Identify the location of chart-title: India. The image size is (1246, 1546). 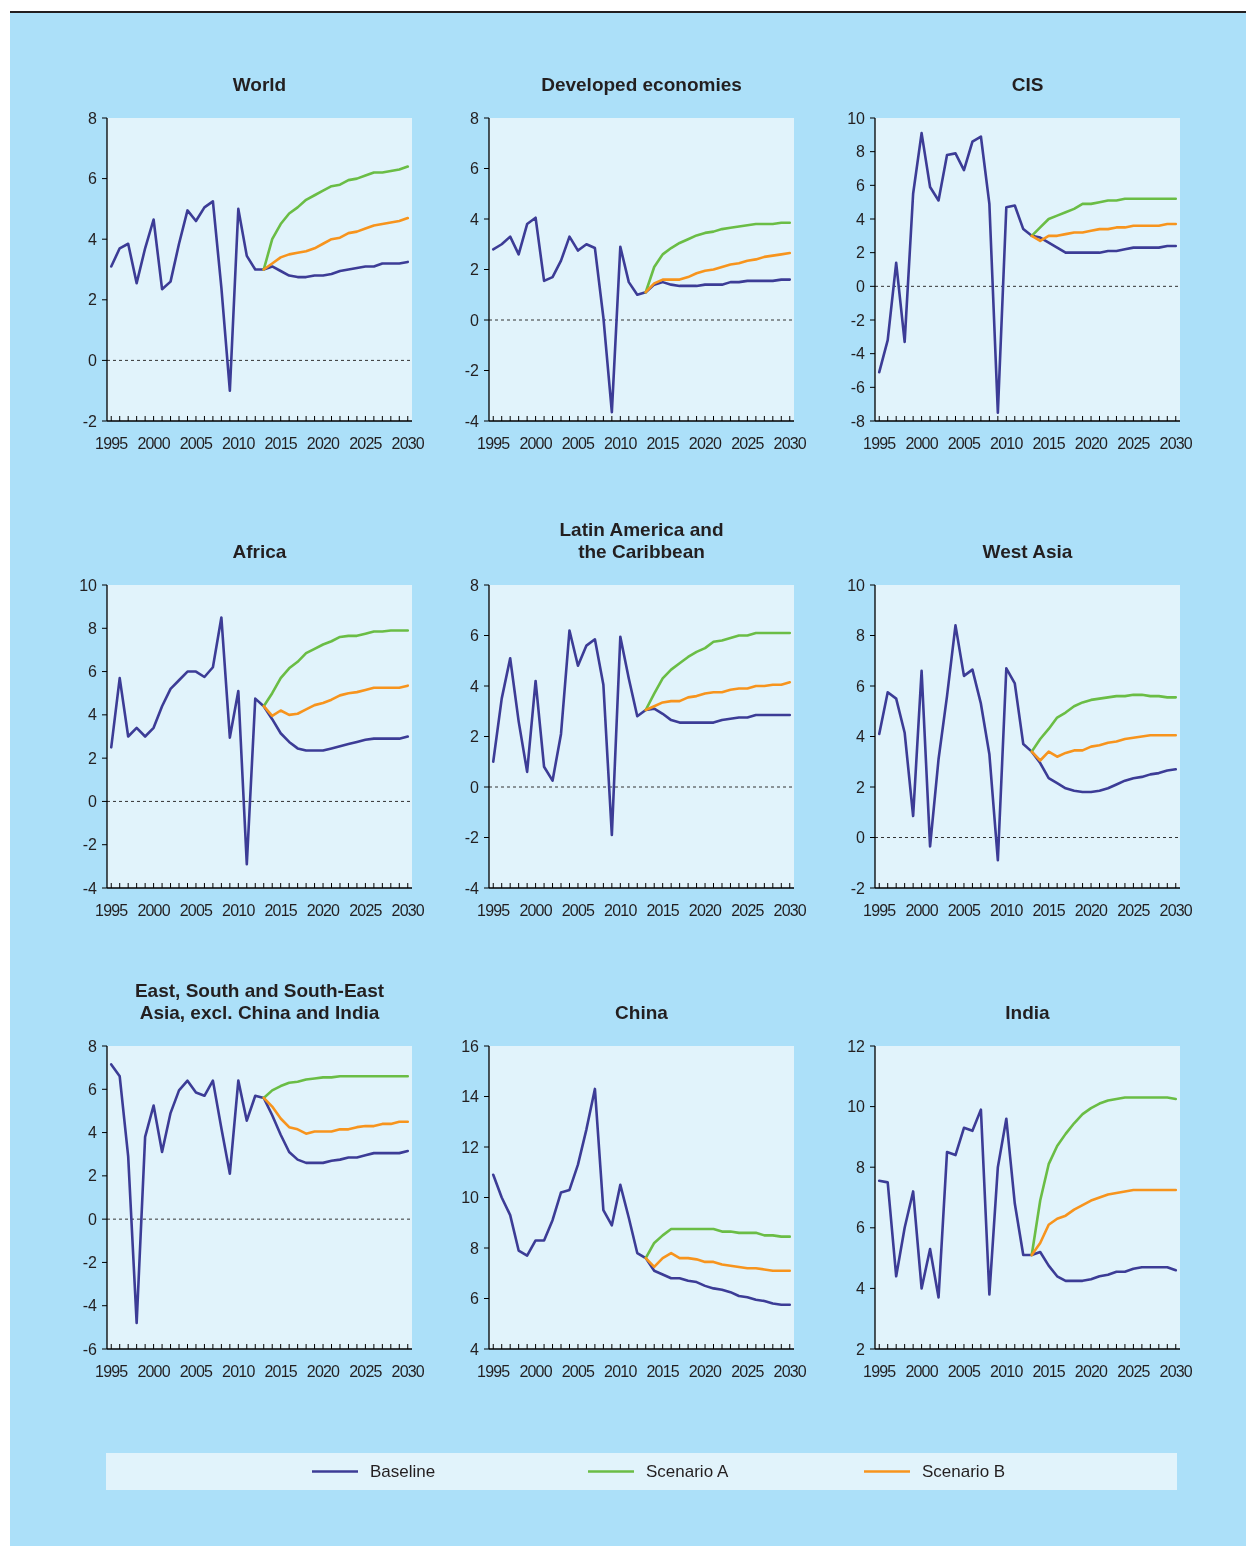
(1028, 1012).